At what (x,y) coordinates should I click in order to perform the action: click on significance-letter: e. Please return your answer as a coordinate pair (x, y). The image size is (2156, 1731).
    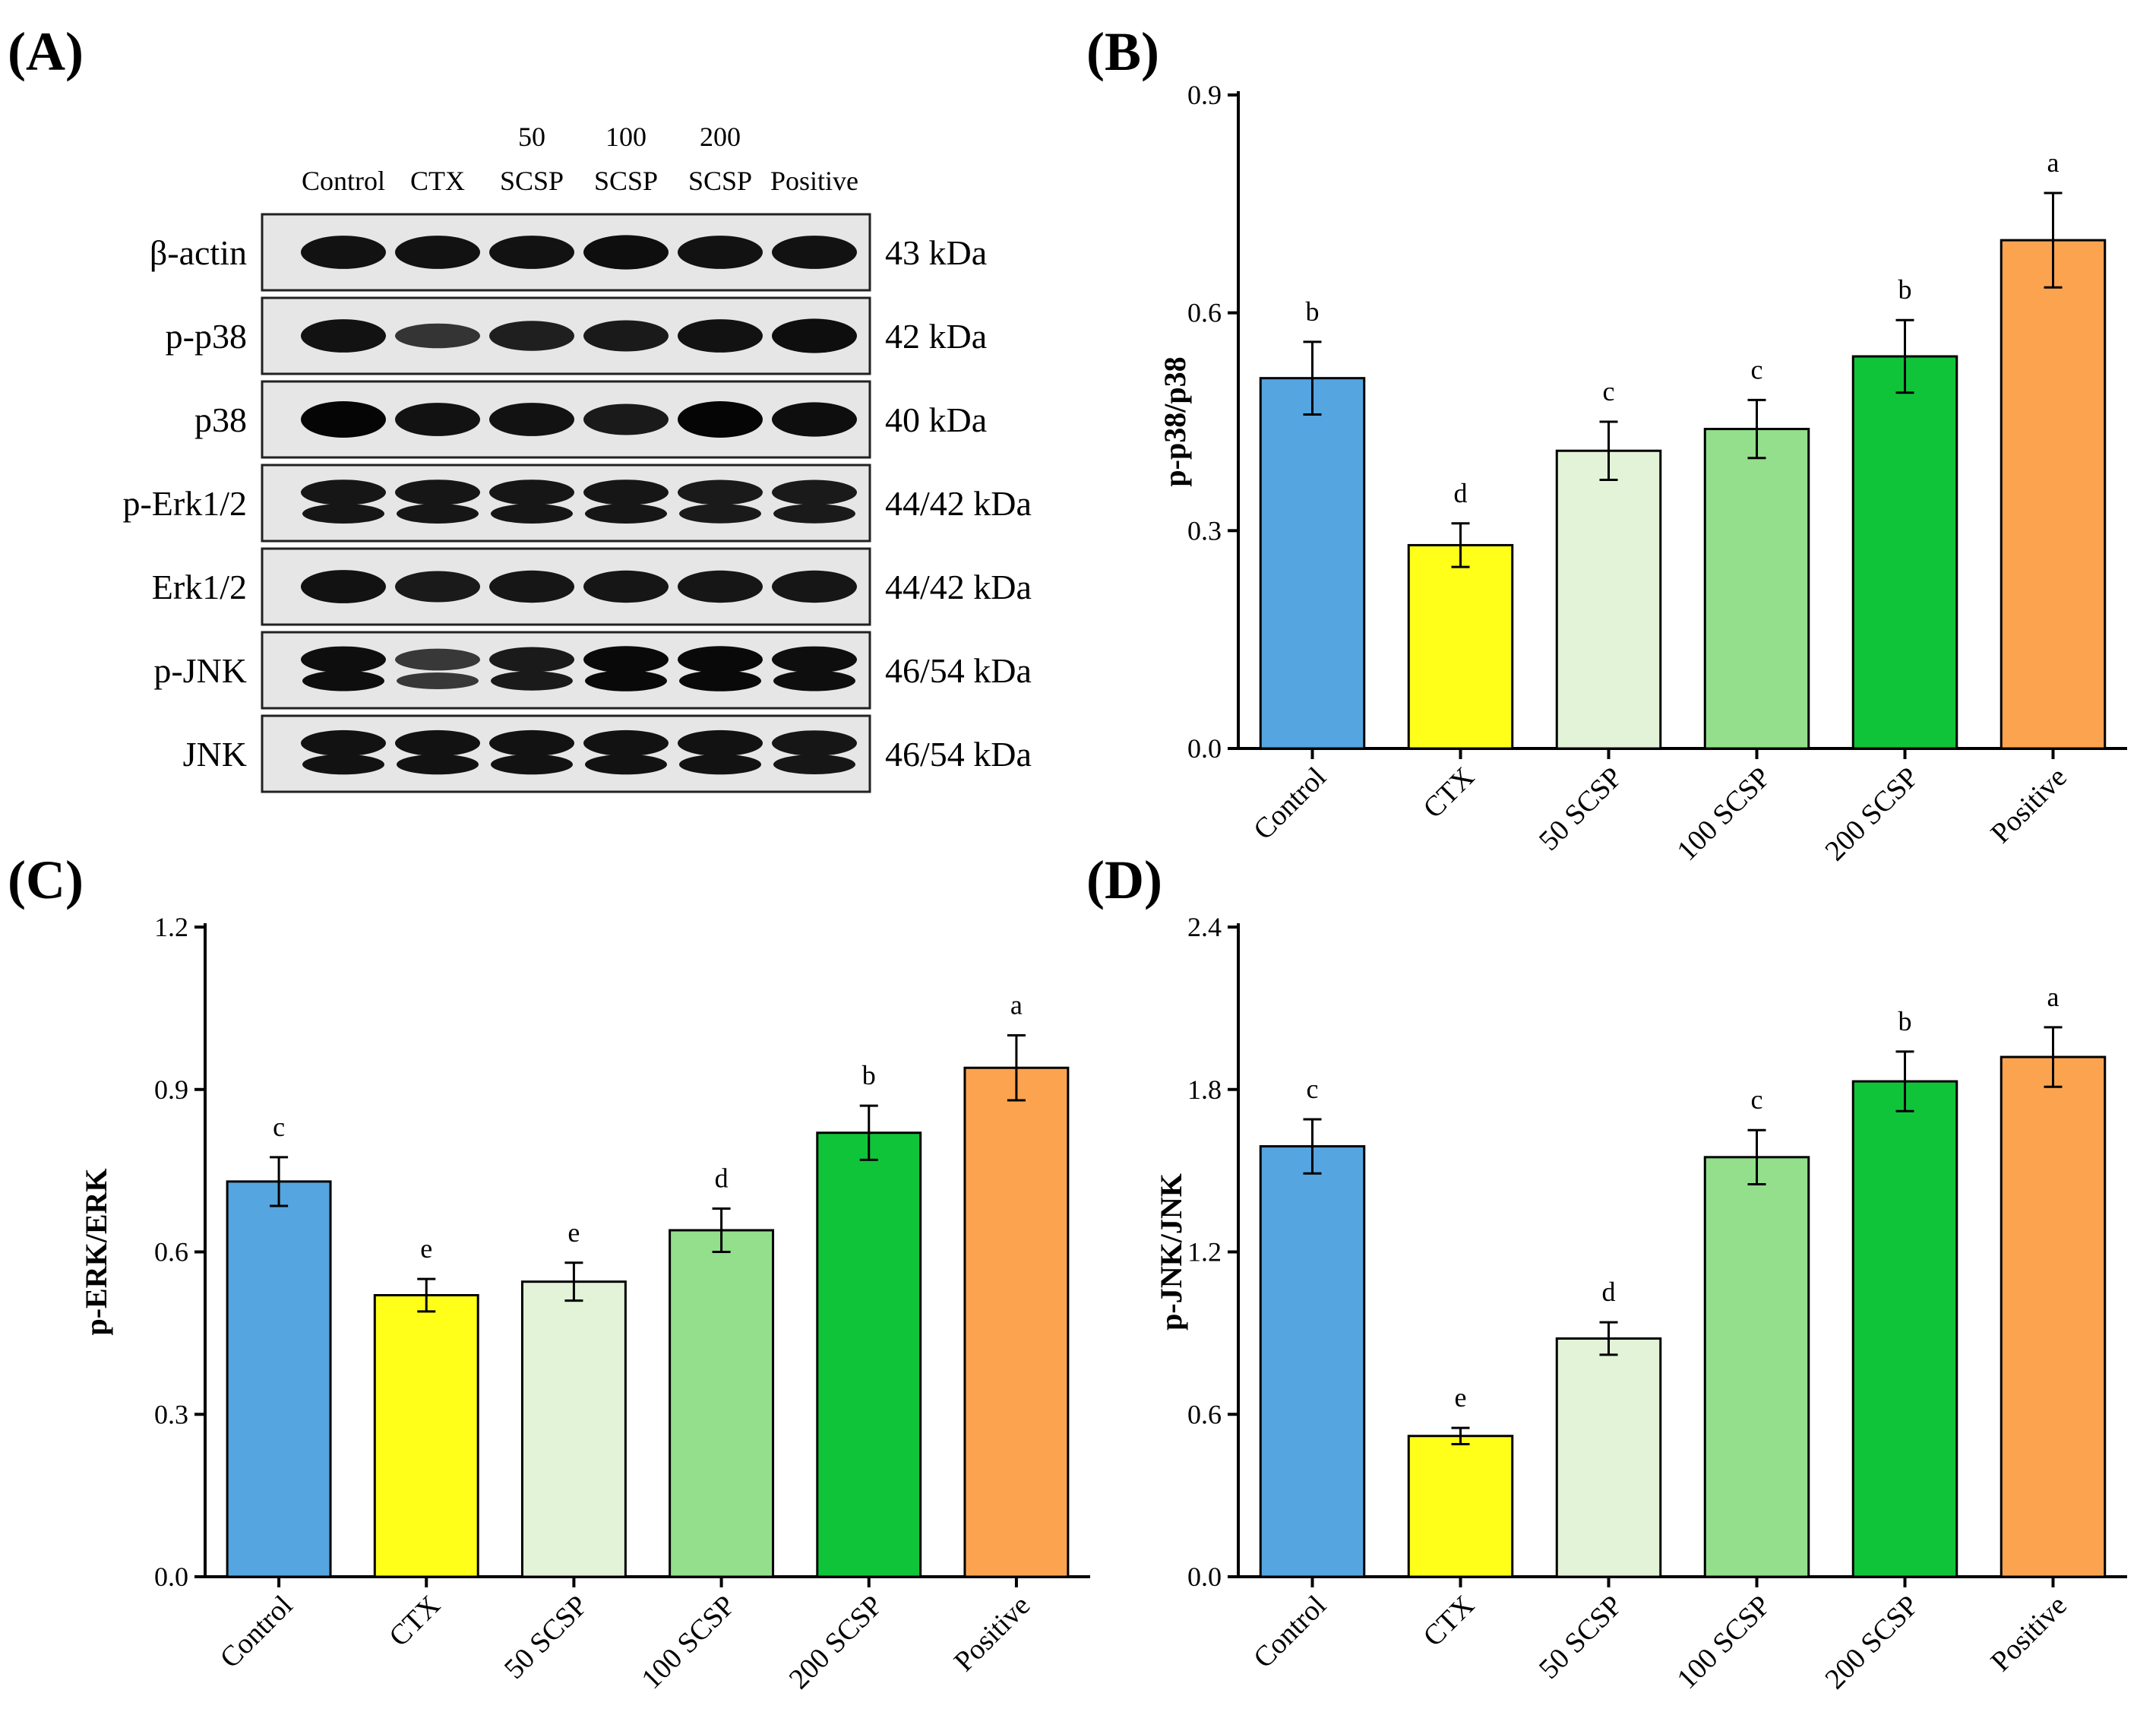
    Looking at the image, I should click on (1461, 1397).